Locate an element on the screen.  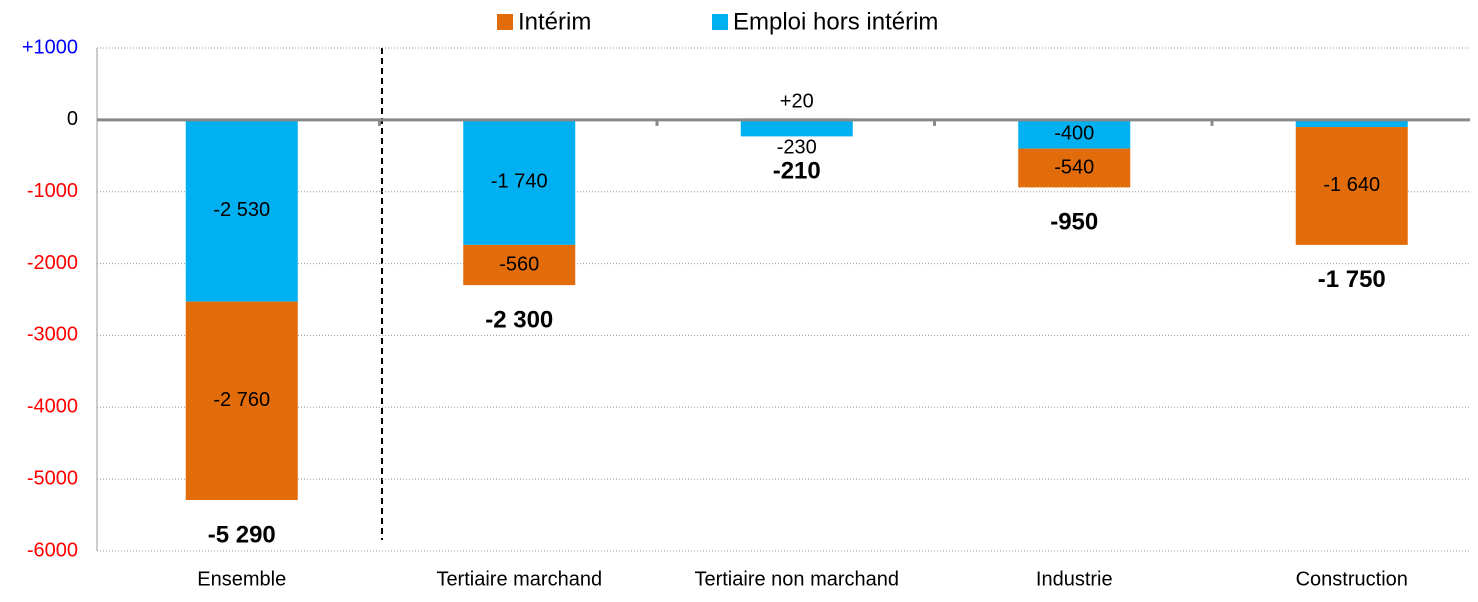
y-tick-label: 0 is located at coordinates (72, 119).